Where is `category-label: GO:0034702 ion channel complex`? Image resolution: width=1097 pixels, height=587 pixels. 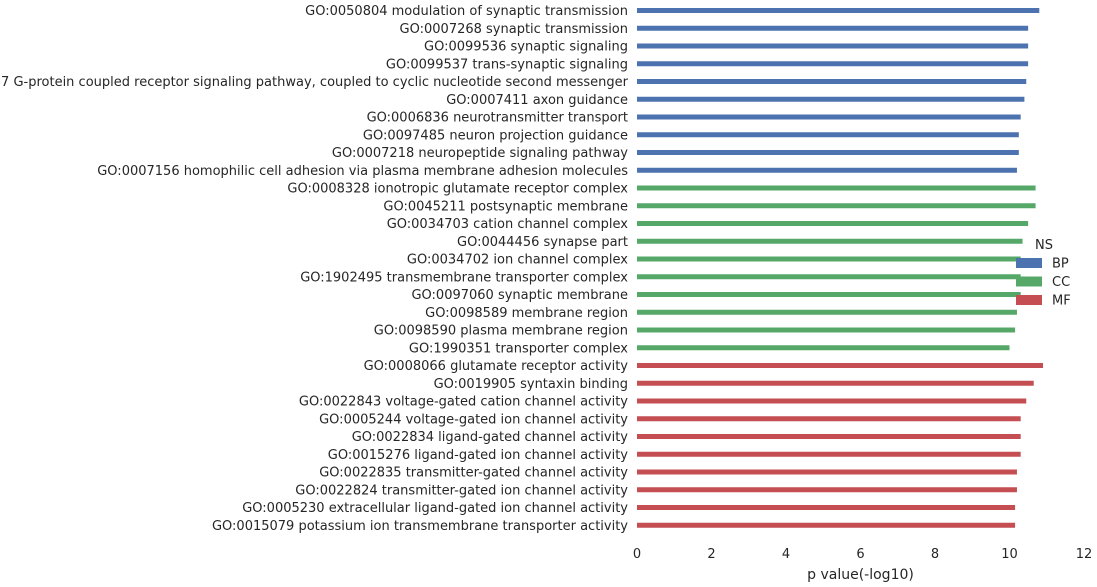 category-label: GO:0034702 ion channel complex is located at coordinates (517, 260).